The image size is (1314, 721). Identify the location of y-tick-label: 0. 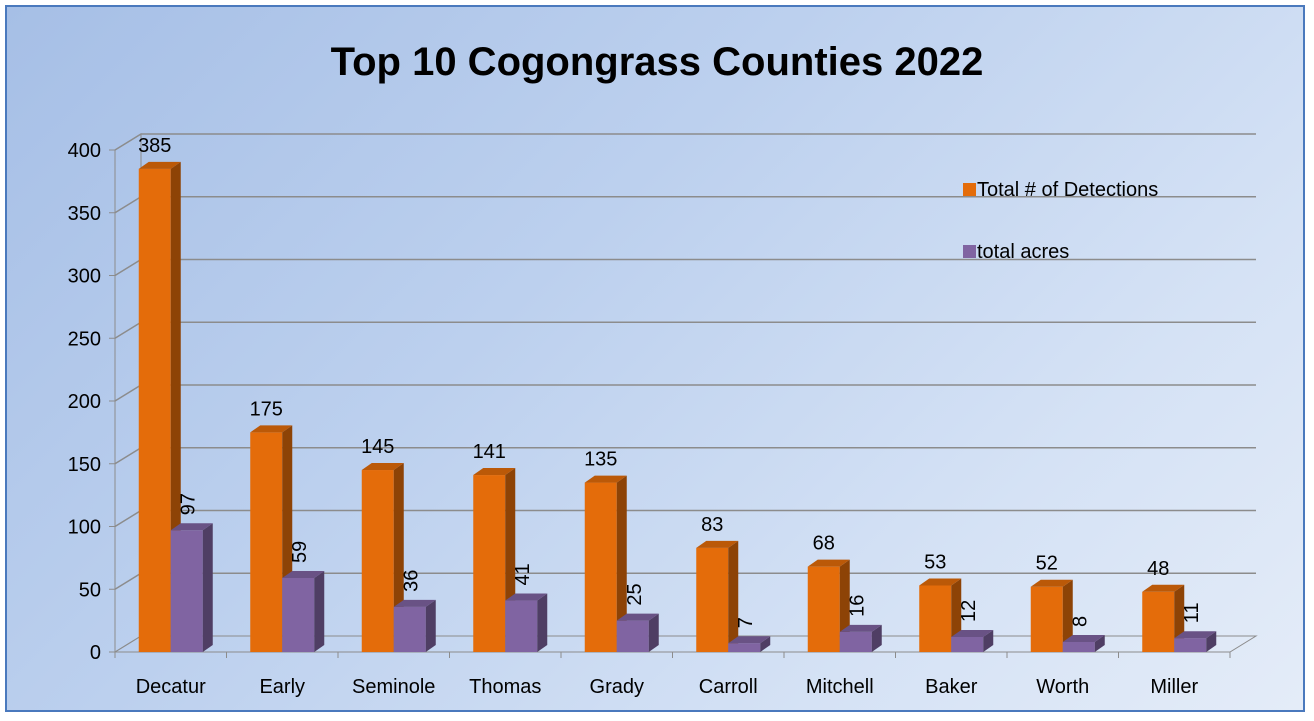
(95, 653).